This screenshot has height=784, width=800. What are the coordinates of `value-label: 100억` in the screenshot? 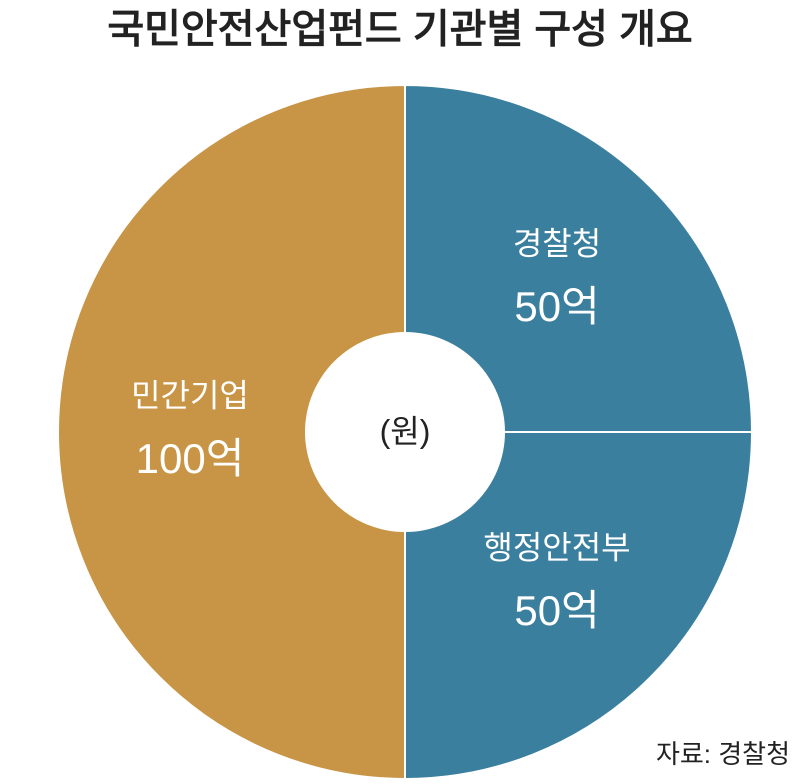 It's located at (190, 458).